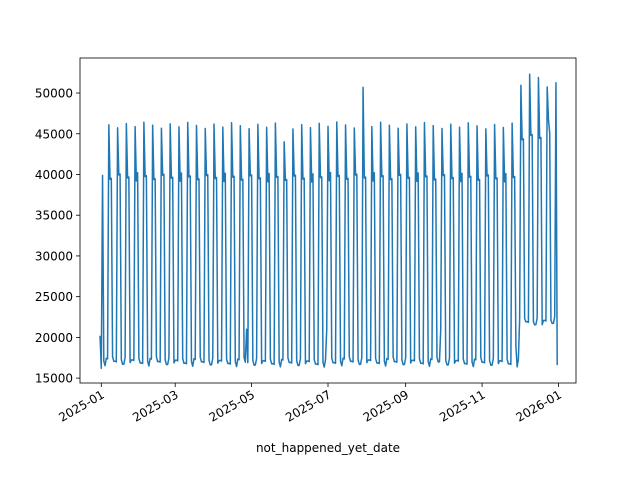  I want to click on y-tick-label: 45000, so click(54, 134).